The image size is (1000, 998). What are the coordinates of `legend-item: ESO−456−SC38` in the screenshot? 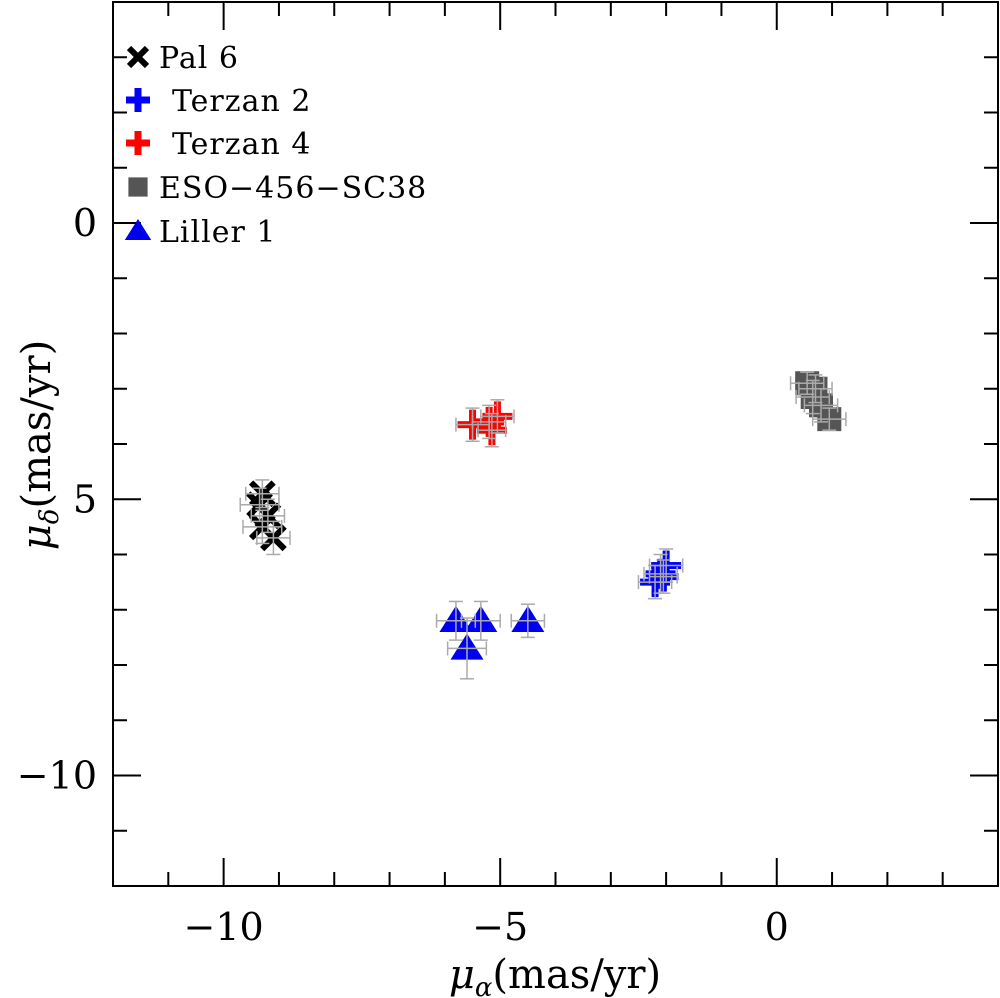 It's located at (277, 188).